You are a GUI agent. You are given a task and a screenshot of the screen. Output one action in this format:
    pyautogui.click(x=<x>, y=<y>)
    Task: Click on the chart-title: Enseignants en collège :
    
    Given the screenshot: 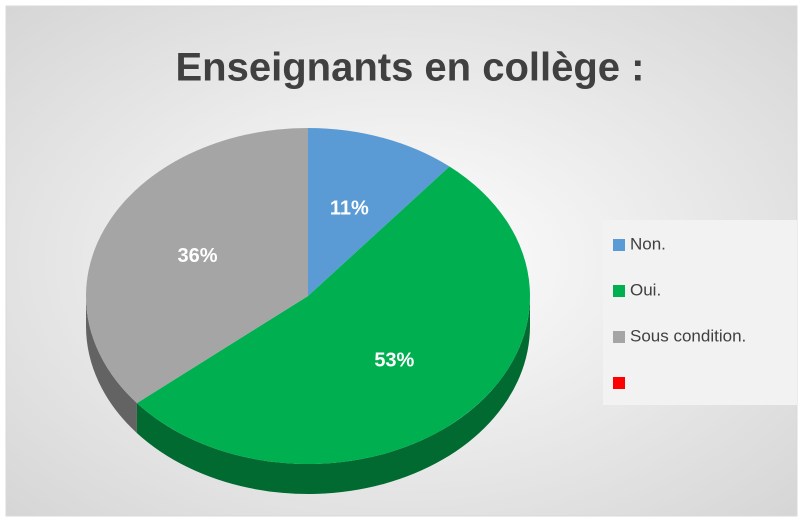 What is the action you would take?
    pyautogui.click(x=409, y=68)
    